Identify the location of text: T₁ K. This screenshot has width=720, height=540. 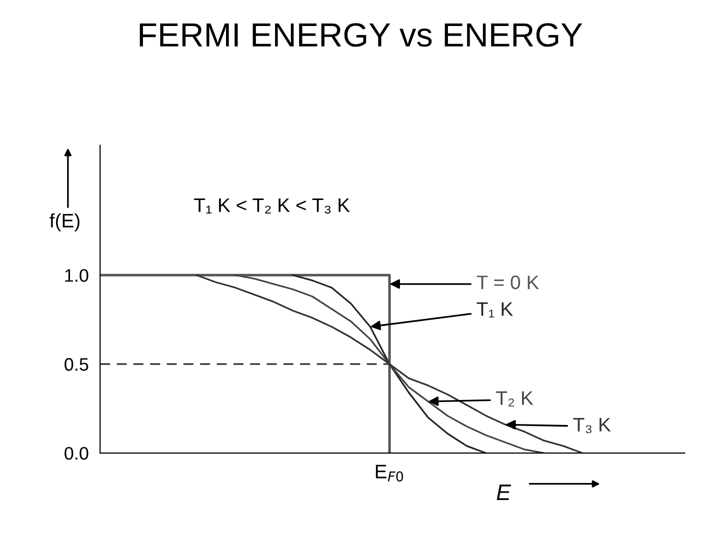
(494, 310).